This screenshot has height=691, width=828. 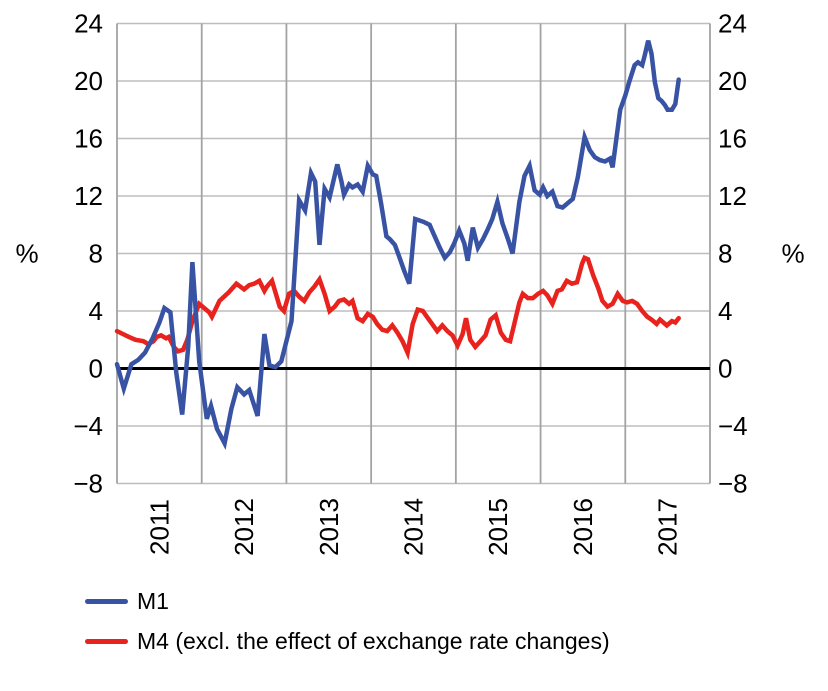 I want to click on series-line-m4, so click(x=397, y=307).